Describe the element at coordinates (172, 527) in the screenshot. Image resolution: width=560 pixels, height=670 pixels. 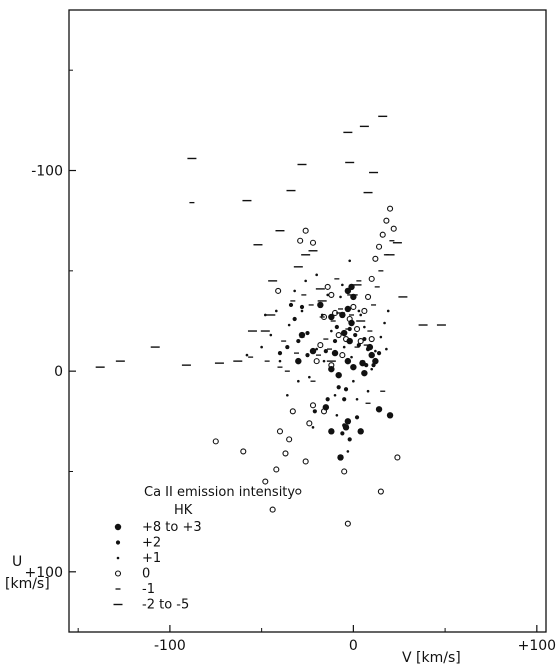
I see `legend-label: +8 to +3` at that location.